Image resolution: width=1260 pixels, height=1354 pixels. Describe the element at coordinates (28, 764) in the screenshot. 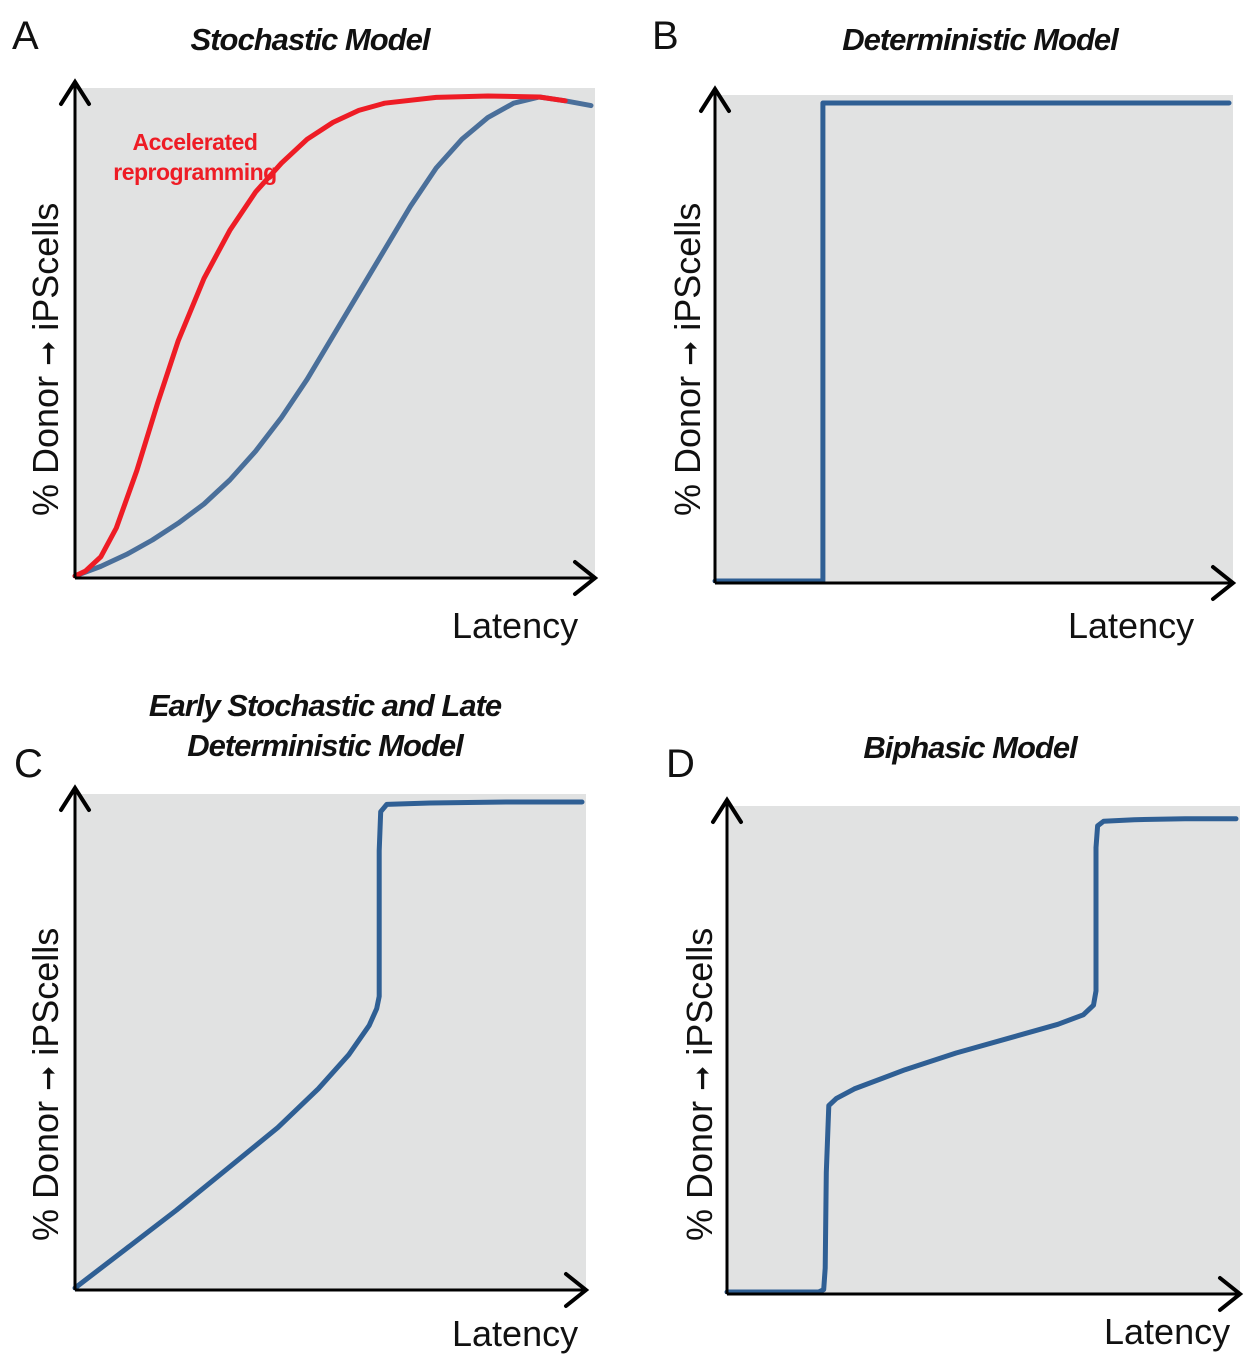

I see `panel-letter: C` at that location.